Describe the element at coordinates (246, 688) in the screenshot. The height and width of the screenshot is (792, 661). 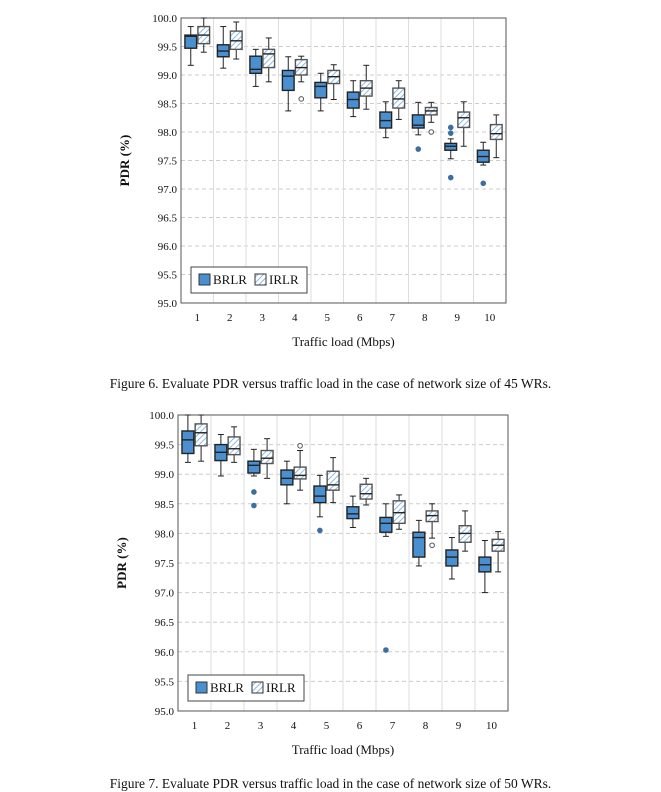
I see `legend` at that location.